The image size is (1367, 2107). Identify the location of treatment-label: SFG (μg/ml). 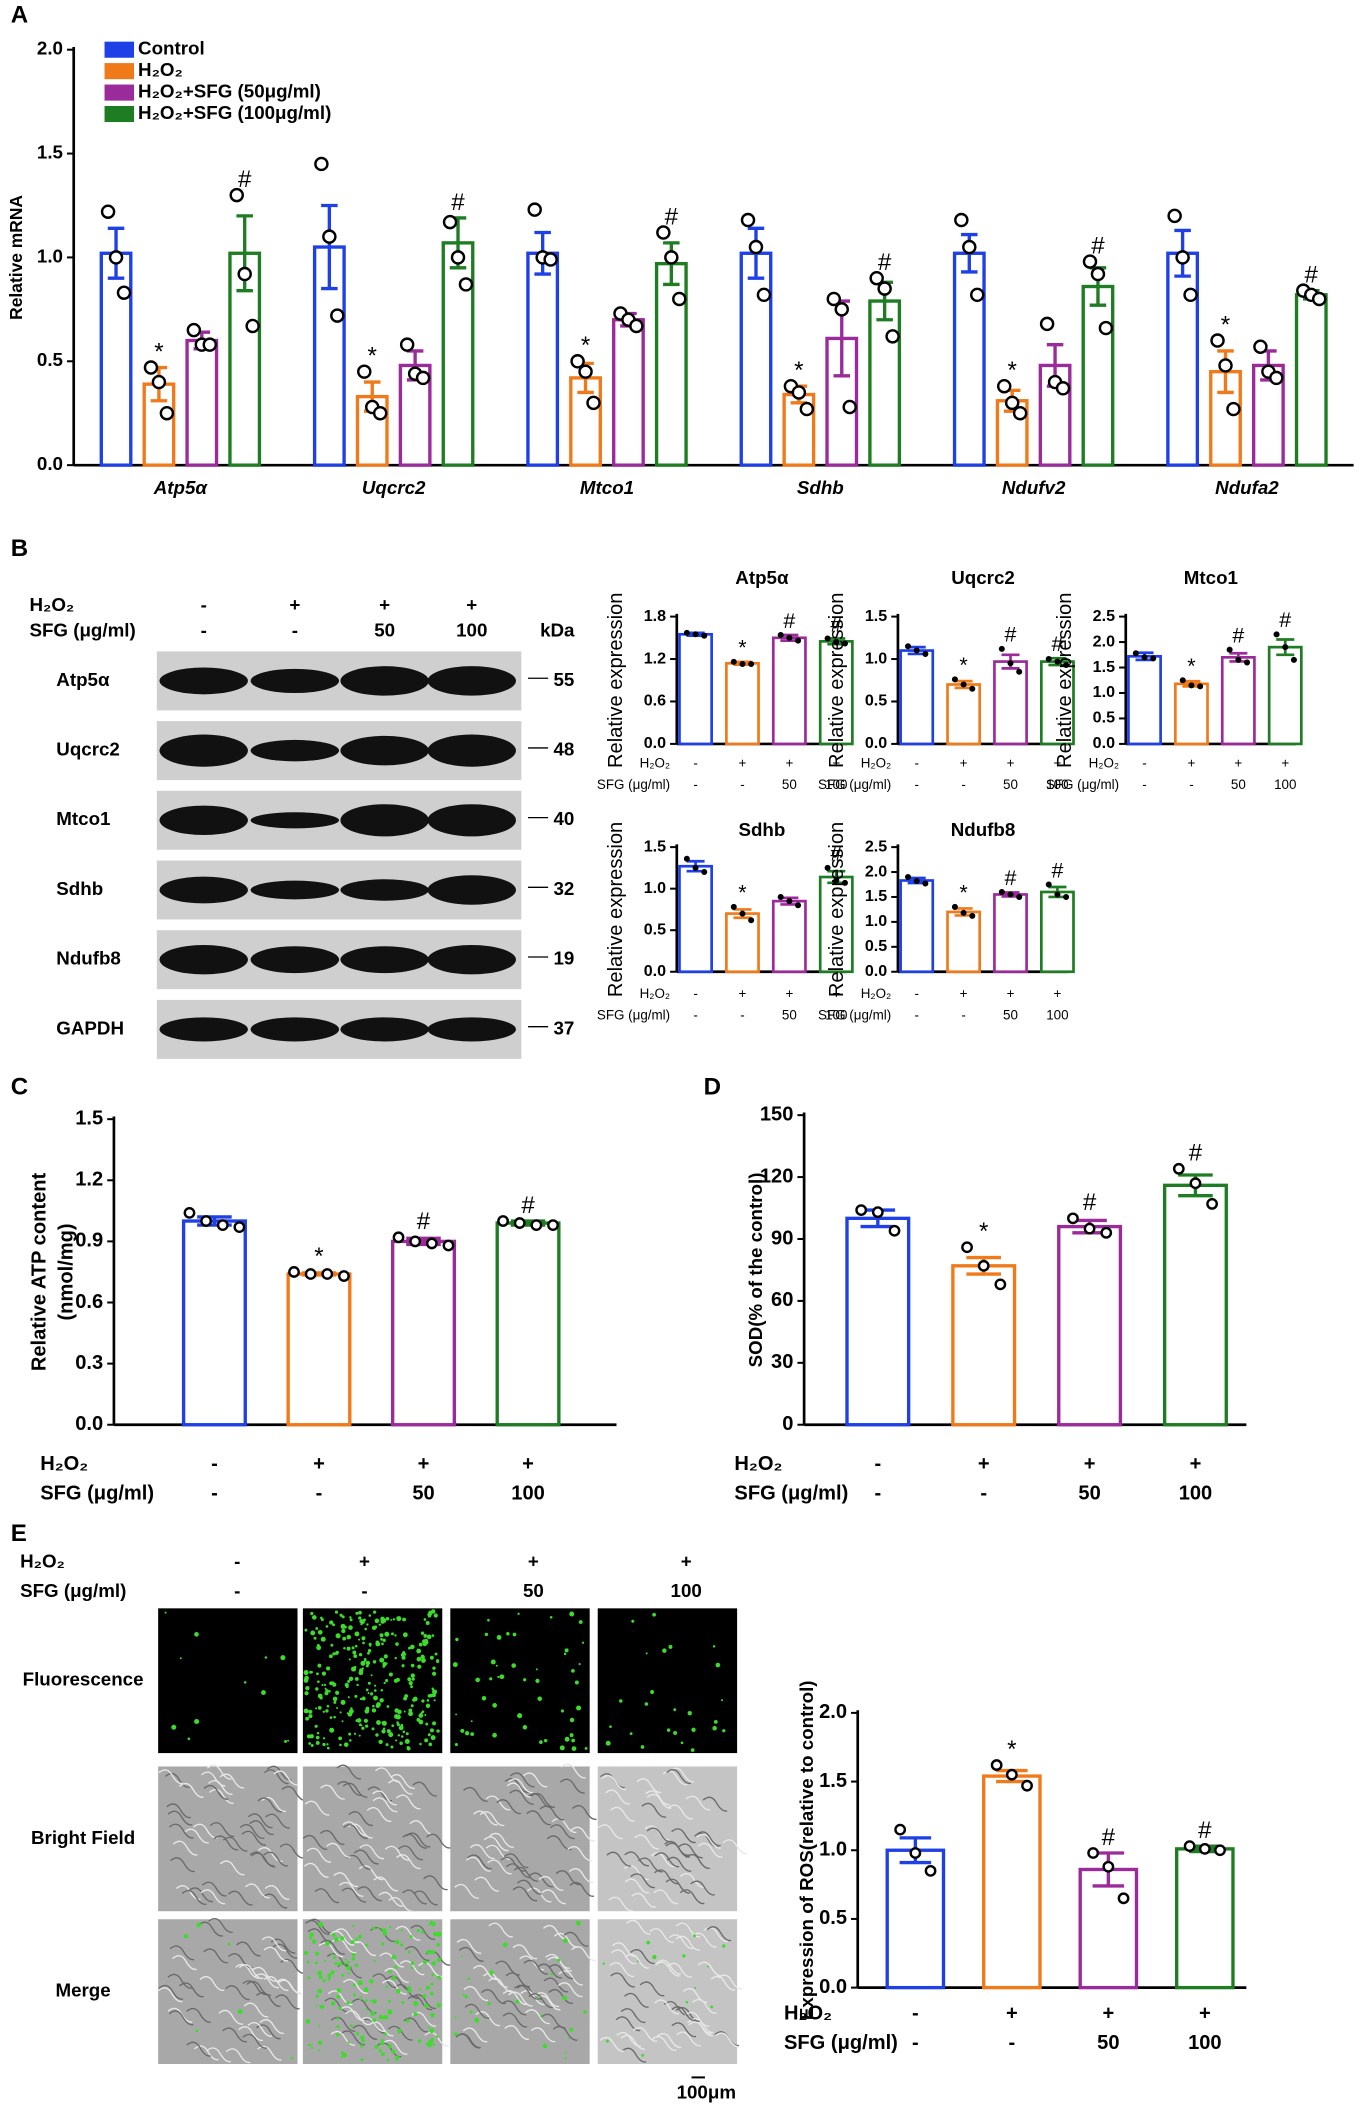
(854, 1015).